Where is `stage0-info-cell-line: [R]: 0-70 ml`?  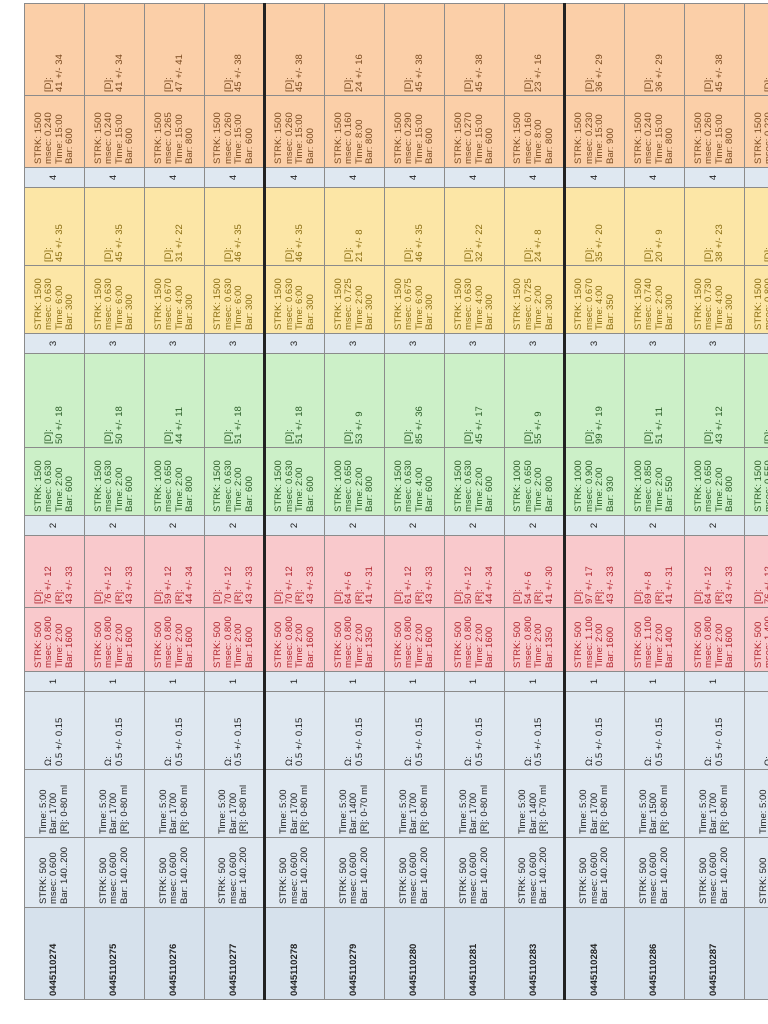
stage0-info-cell-line: [R]: 0-70 ml is located at coordinates (544, 809).